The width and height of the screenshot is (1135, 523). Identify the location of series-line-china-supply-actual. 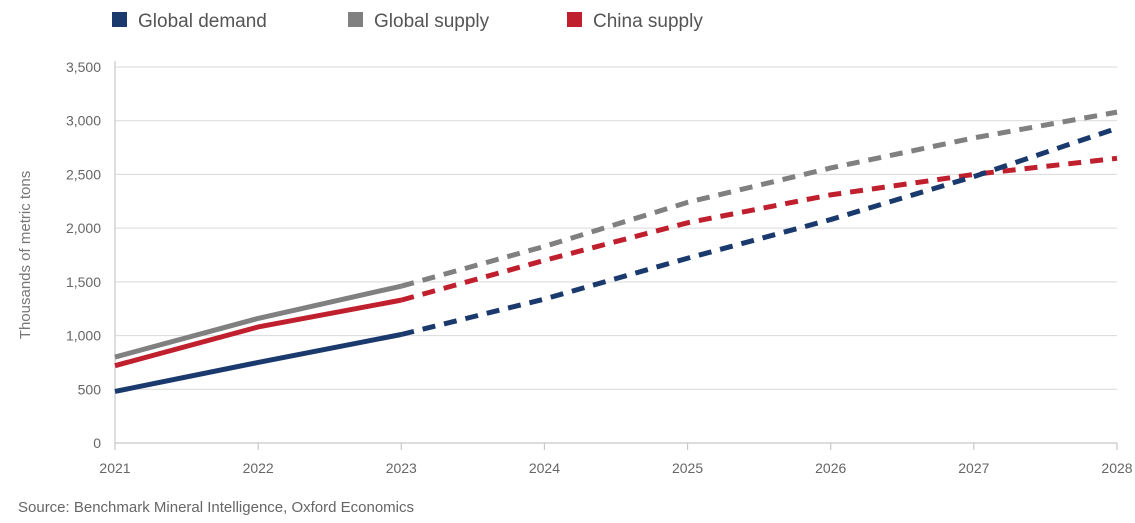
(258, 333).